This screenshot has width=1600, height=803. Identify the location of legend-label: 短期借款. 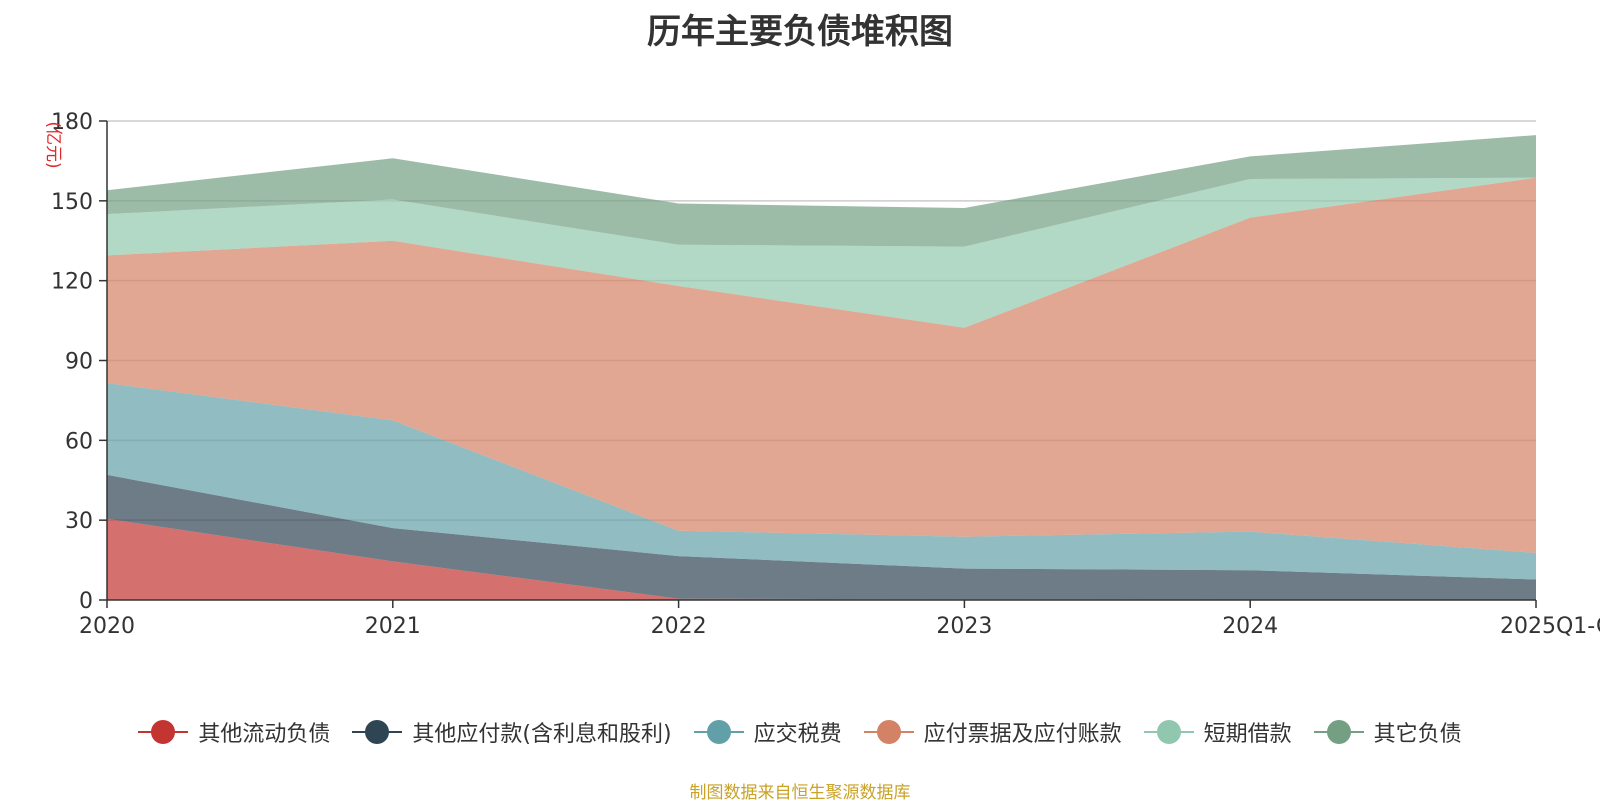
(1247, 734).